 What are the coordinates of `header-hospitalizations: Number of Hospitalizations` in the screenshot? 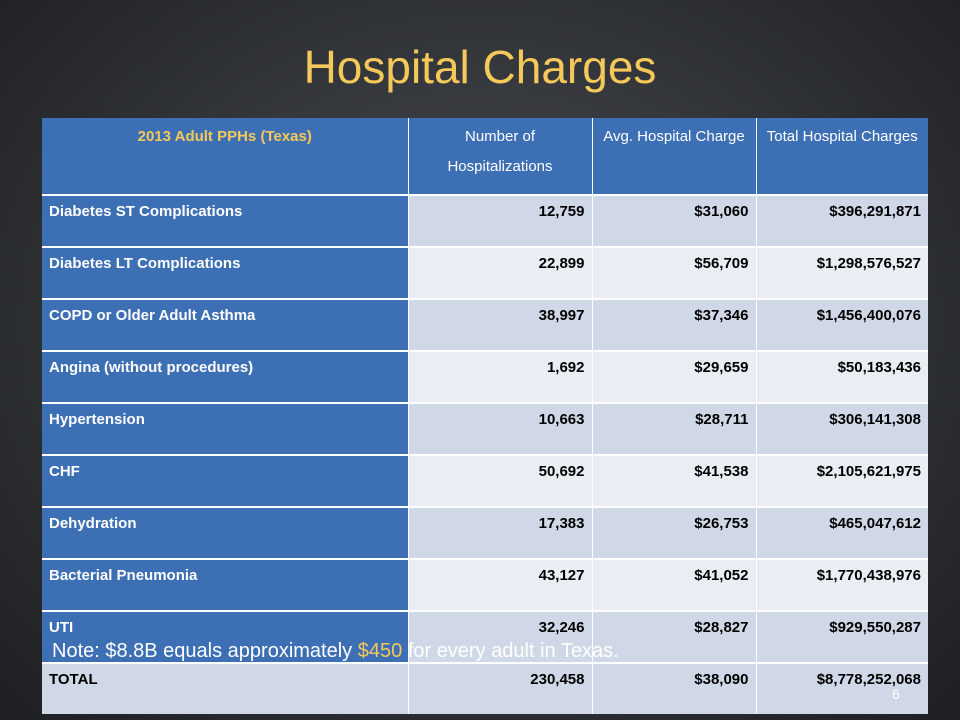 It's located at (500, 156).